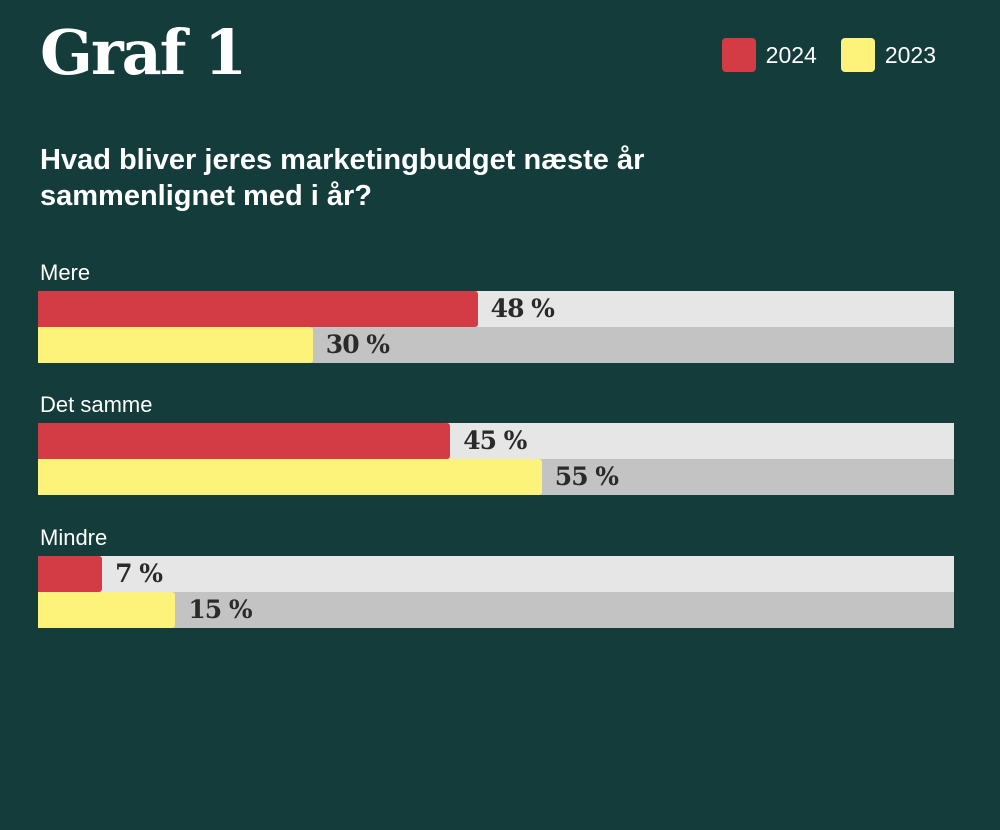 This screenshot has height=830, width=1000. Describe the element at coordinates (495, 440) in the screenshot. I see `value-label-det-samme-2024: 45 %` at that location.